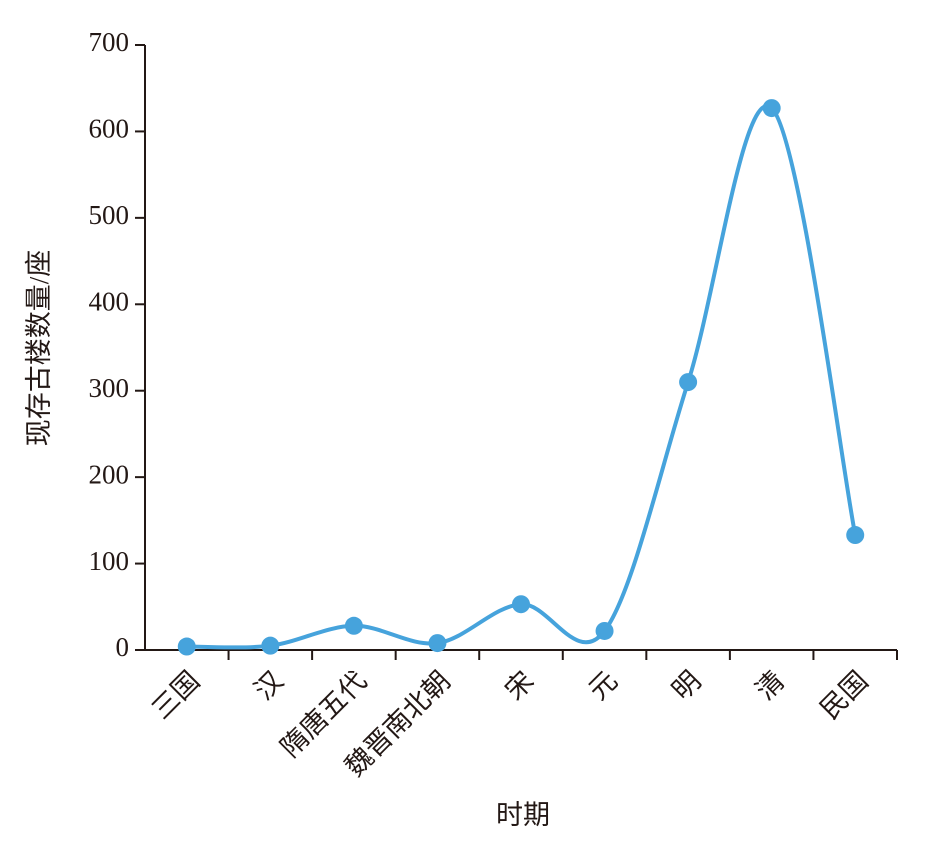 The image size is (948, 865). I want to click on y-tick-label: 100, so click(109, 561).